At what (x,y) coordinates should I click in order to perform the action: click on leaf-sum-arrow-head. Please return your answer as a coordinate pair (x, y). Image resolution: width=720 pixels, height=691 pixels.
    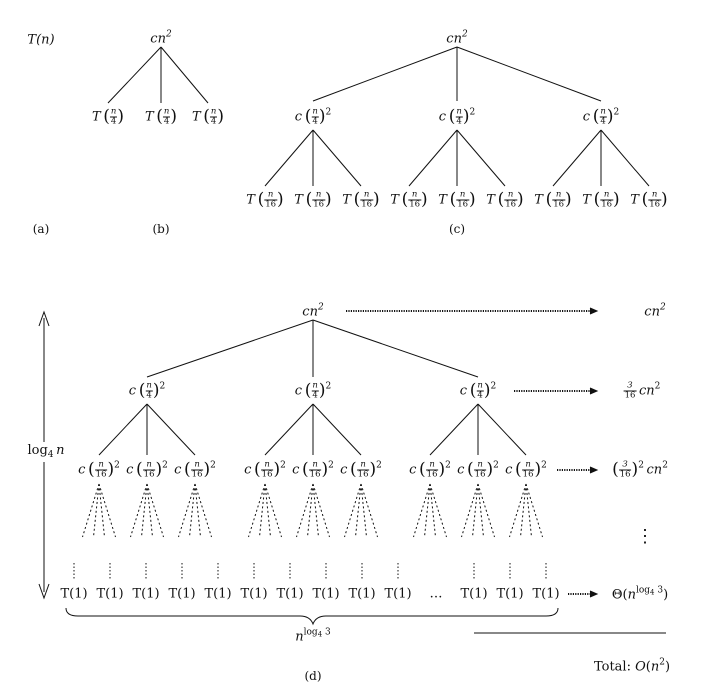
    Looking at the image, I should click on (594, 594).